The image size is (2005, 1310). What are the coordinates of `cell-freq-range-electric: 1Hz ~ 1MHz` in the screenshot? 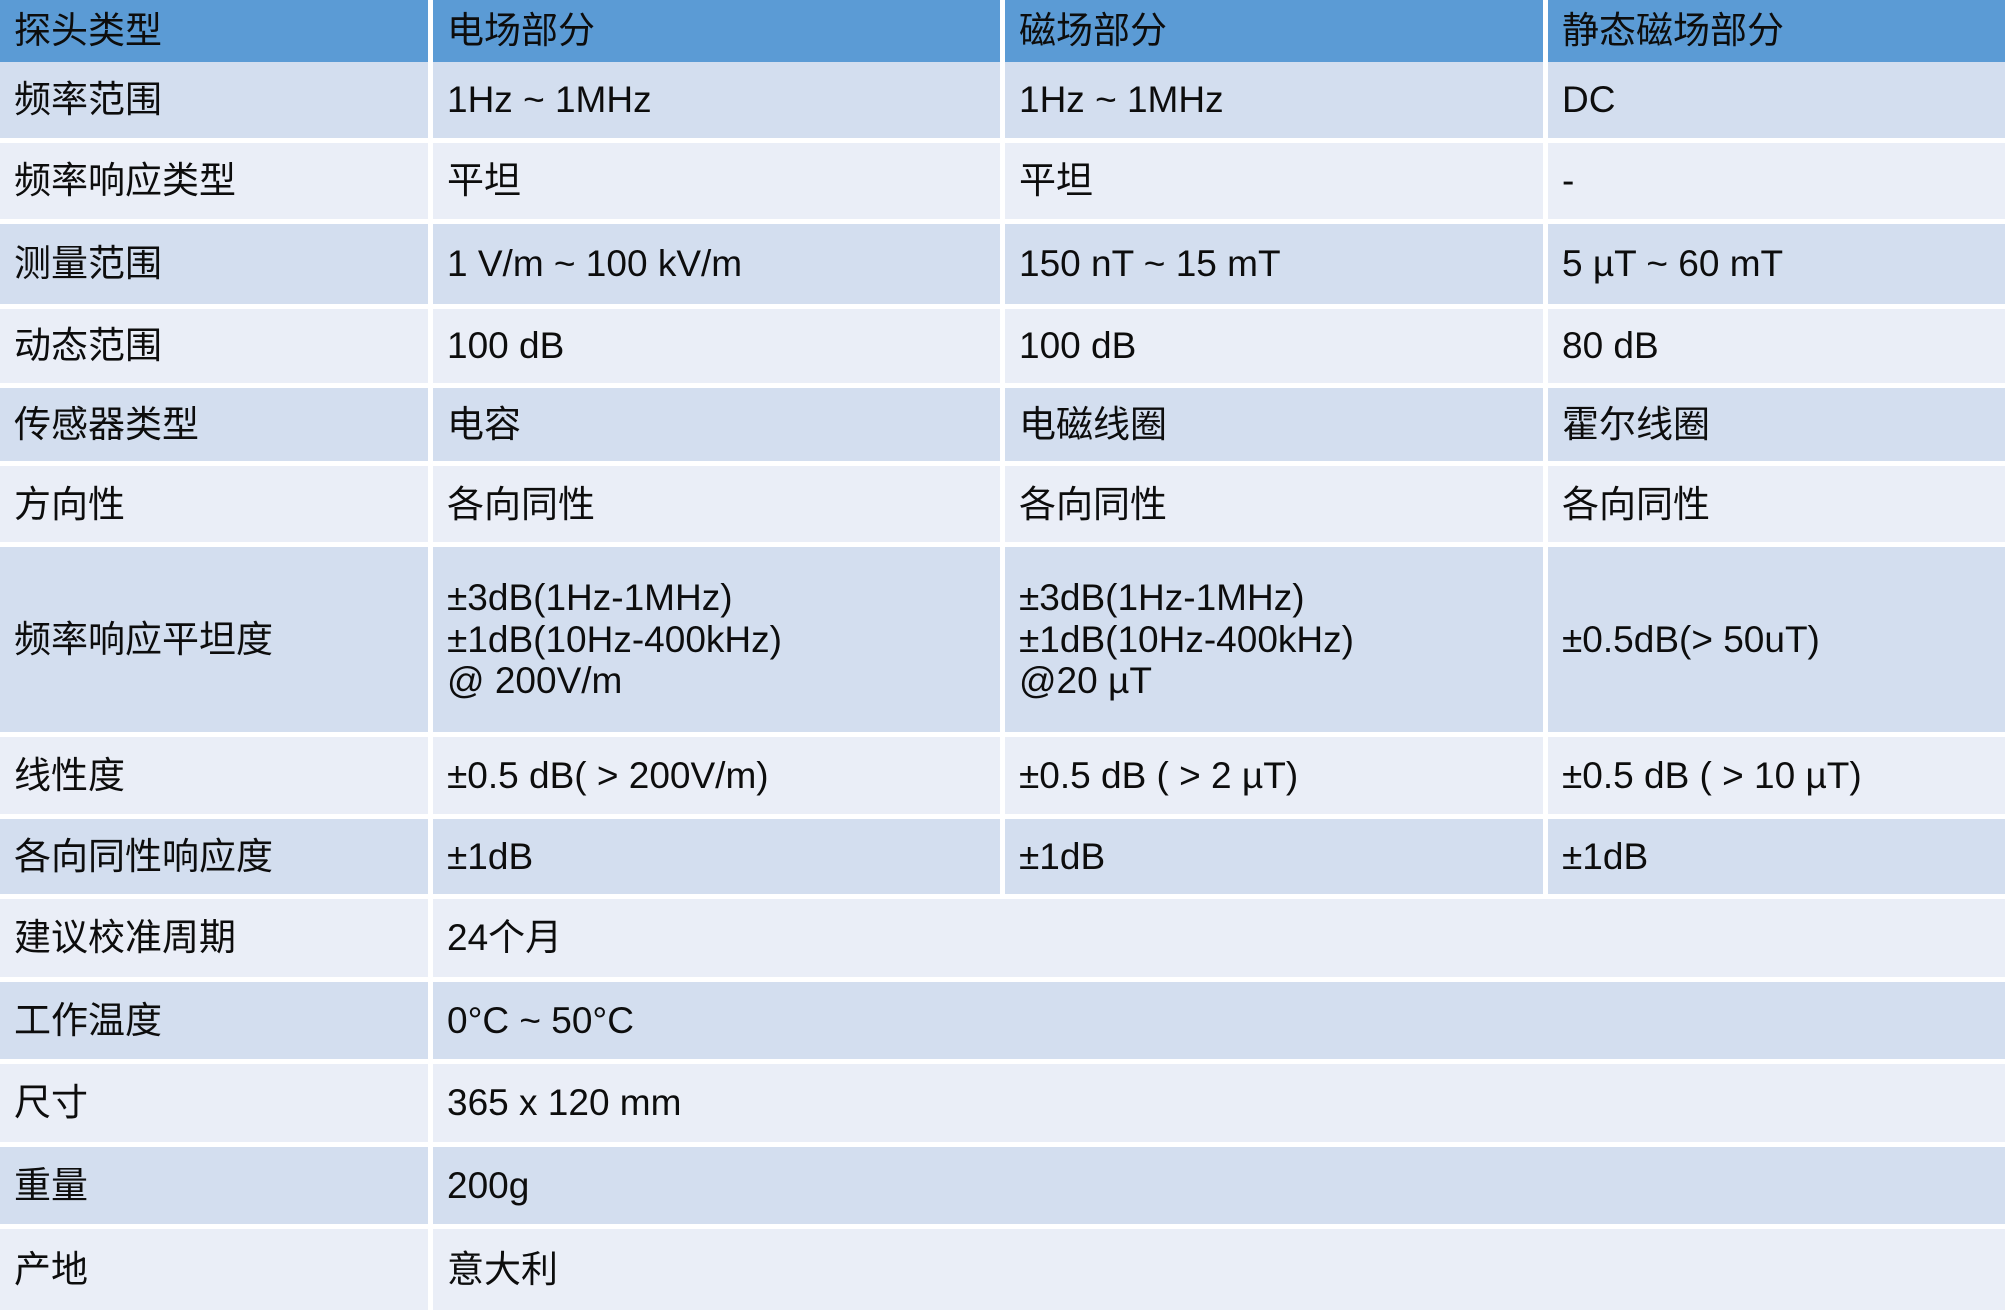 It's located at (719, 103).